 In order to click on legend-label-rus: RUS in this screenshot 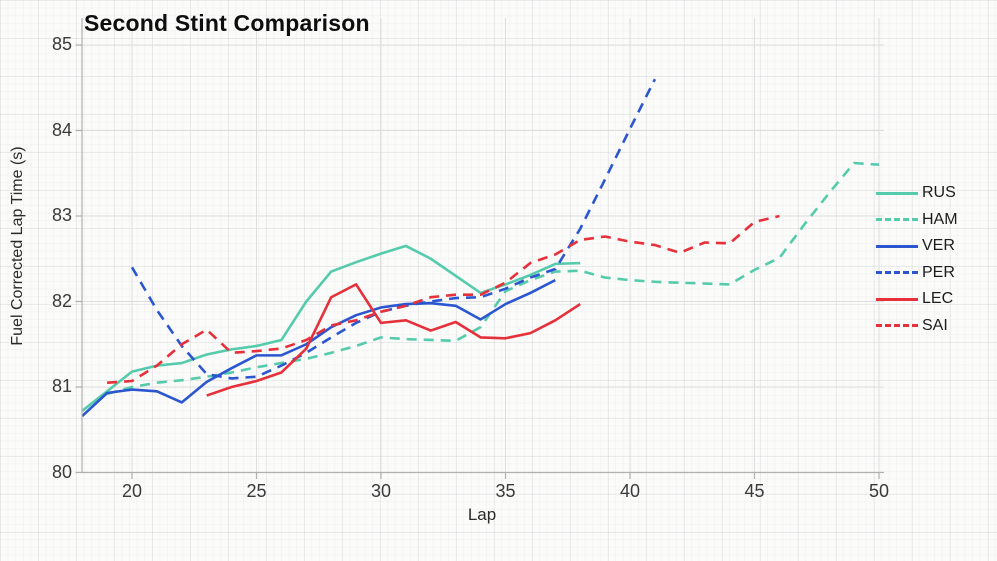, I will do `click(939, 192)`.